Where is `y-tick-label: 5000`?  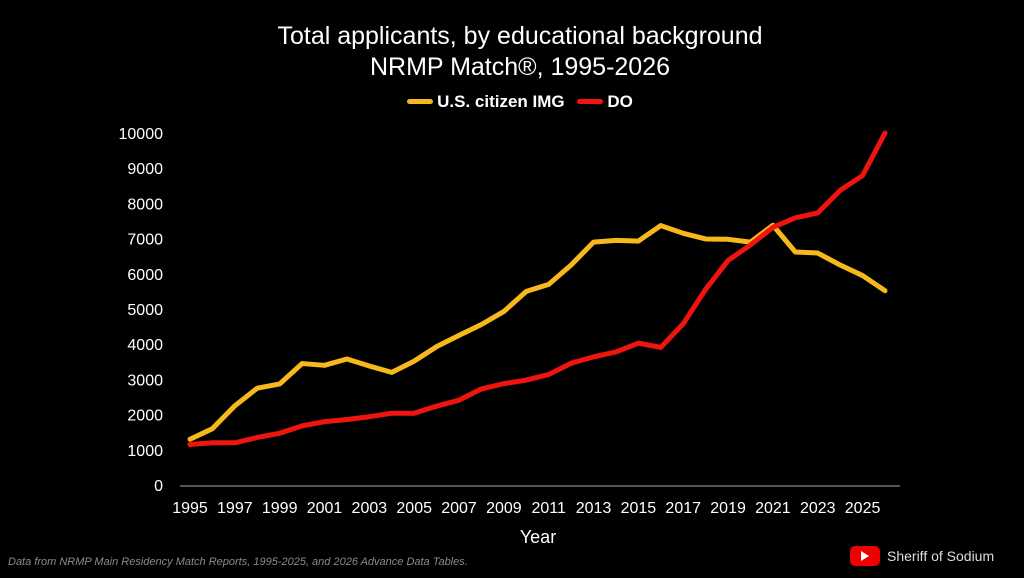 y-tick-label: 5000 is located at coordinates (145, 310).